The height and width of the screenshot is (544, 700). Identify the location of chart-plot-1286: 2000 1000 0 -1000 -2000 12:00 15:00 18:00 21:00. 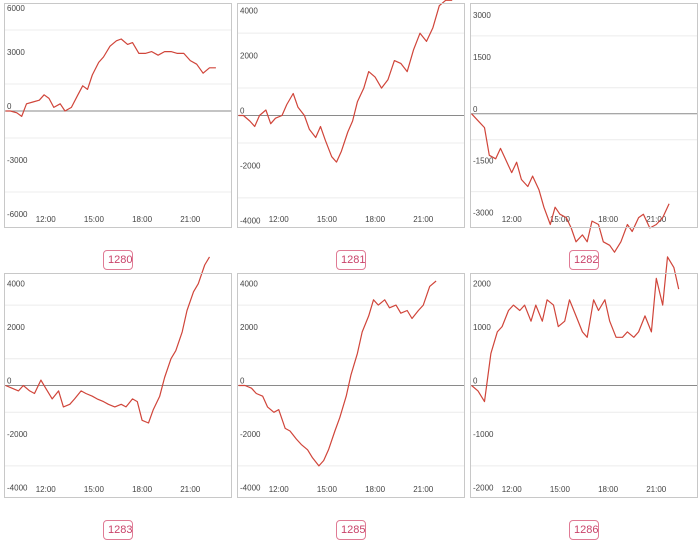
(584, 377).